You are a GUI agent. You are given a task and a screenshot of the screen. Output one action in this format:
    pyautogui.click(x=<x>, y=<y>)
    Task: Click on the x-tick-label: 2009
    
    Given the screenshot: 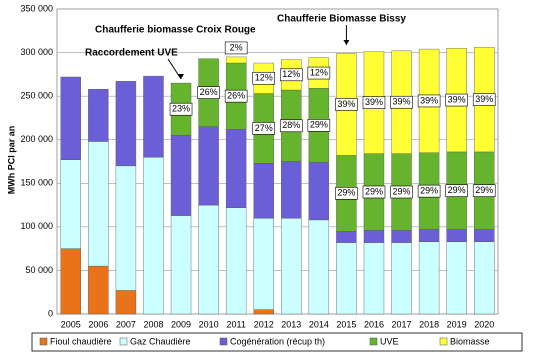 What is the action you would take?
    pyautogui.click(x=181, y=324)
    